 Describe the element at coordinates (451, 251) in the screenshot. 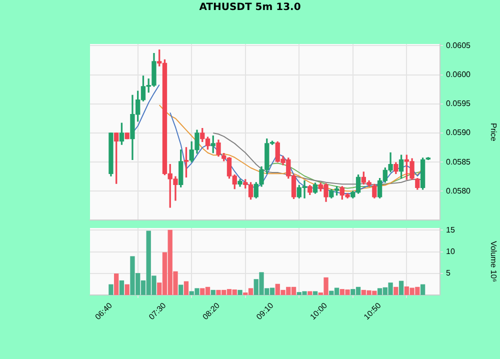

I see `y-tick-label: 10` at that location.